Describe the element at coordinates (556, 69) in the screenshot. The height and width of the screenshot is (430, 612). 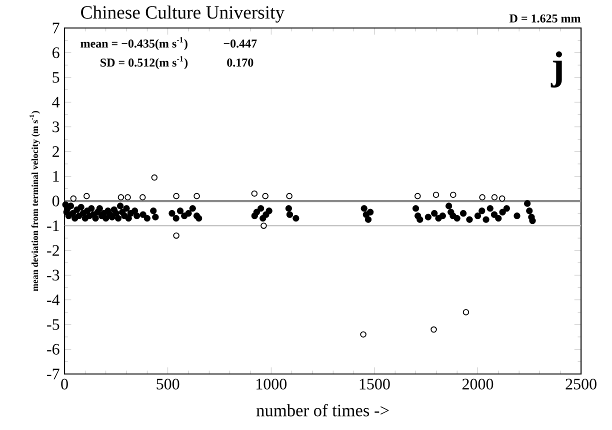
I see `annotation: j` at that location.